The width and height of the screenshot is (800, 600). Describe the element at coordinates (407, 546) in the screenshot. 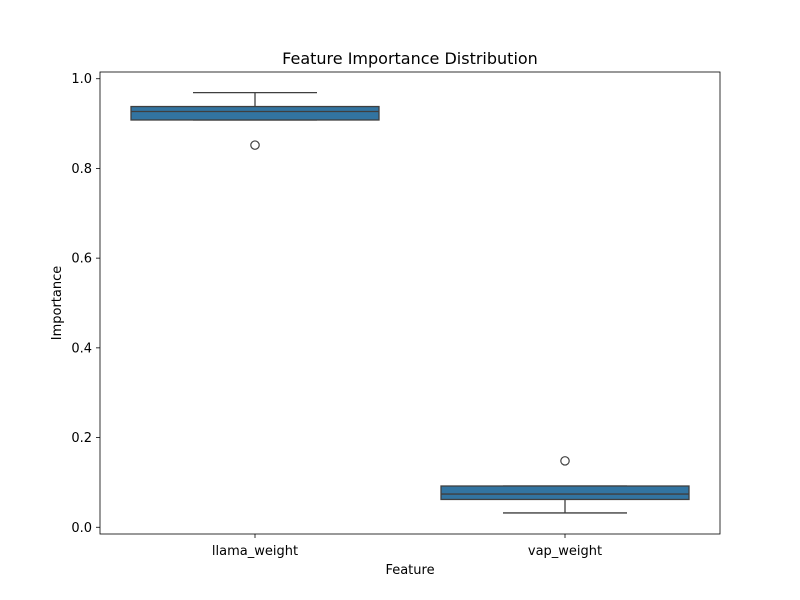

I see `x-axis: llama_weight vap_weight` at that location.